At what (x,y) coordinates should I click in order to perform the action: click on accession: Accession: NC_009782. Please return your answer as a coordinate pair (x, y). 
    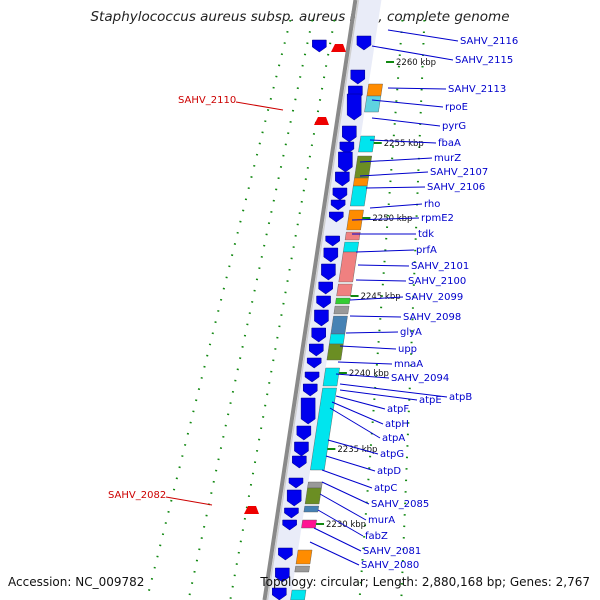
    Looking at the image, I should click on (76, 582).